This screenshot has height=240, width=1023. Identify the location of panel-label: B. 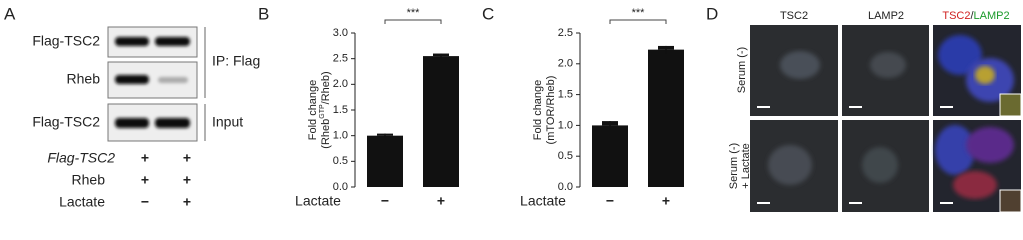
(263, 13).